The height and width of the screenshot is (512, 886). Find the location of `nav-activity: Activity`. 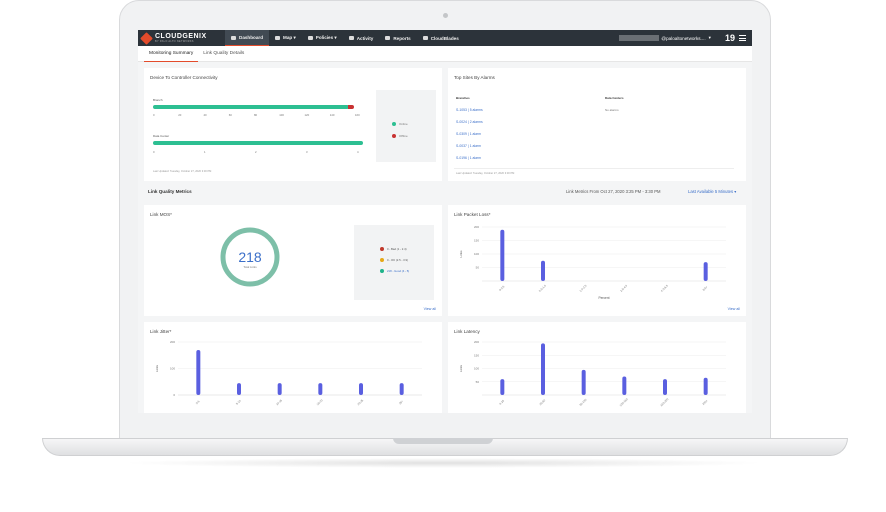

nav-activity: Activity is located at coordinates (361, 38).